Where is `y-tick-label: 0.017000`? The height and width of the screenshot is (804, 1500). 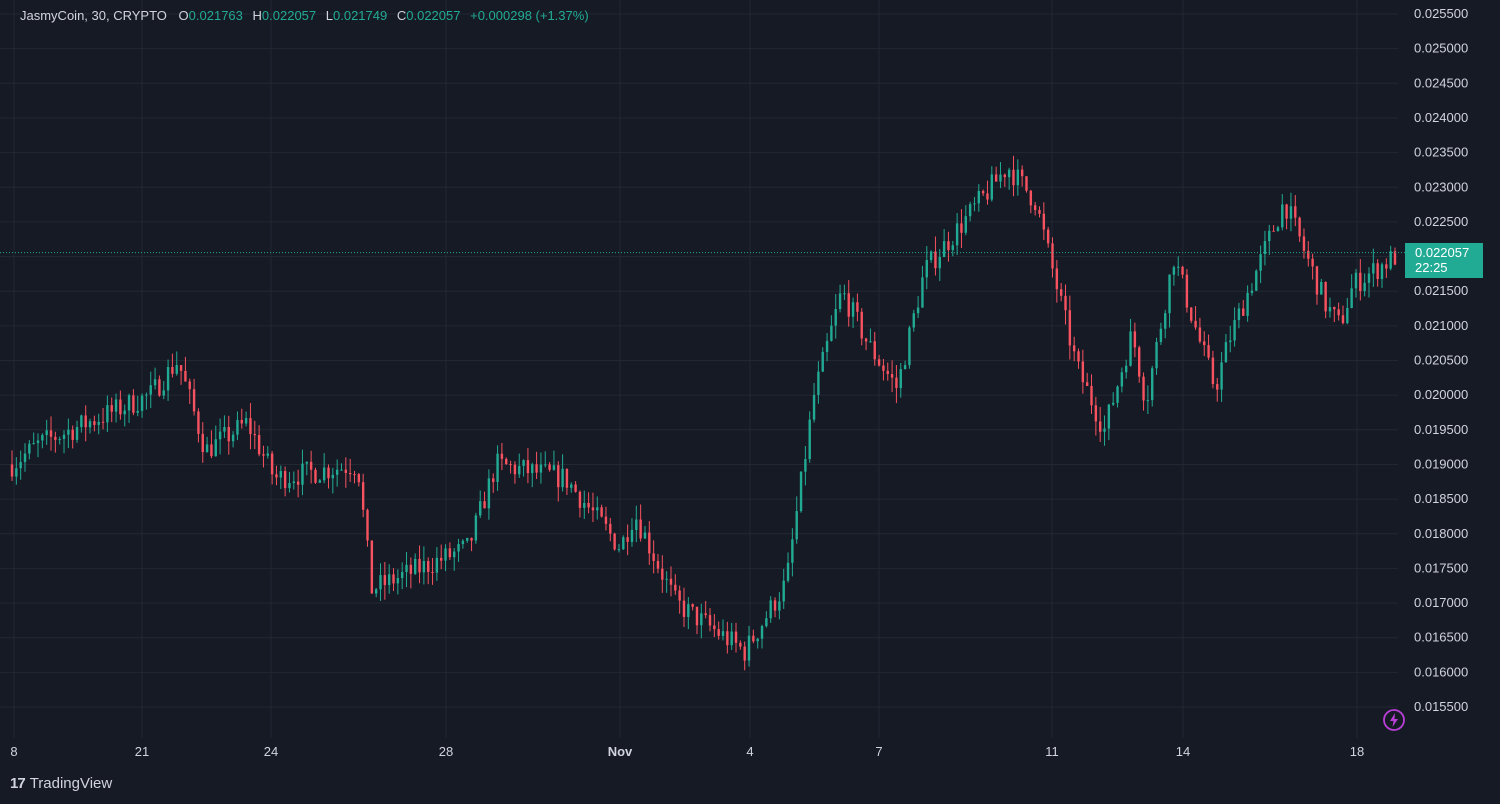 y-tick-label: 0.017000 is located at coordinates (1441, 602).